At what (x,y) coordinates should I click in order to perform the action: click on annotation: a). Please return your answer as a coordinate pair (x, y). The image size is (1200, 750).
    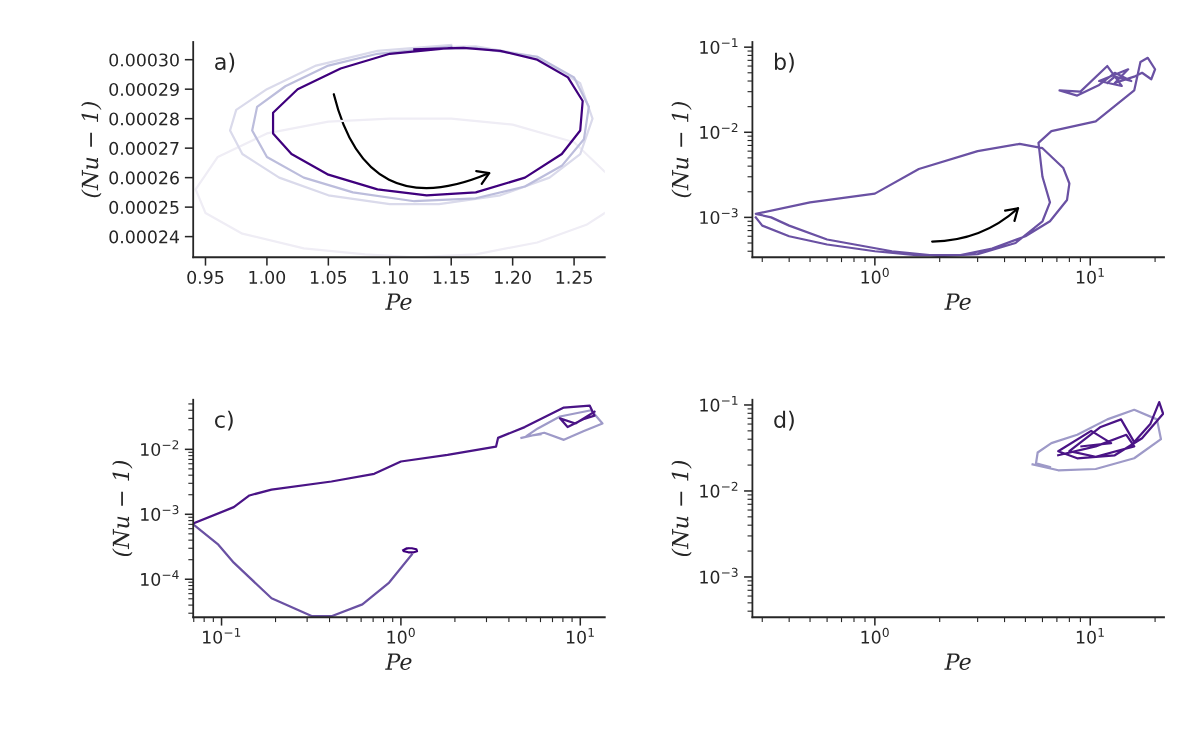
    Looking at the image, I should click on (225, 62).